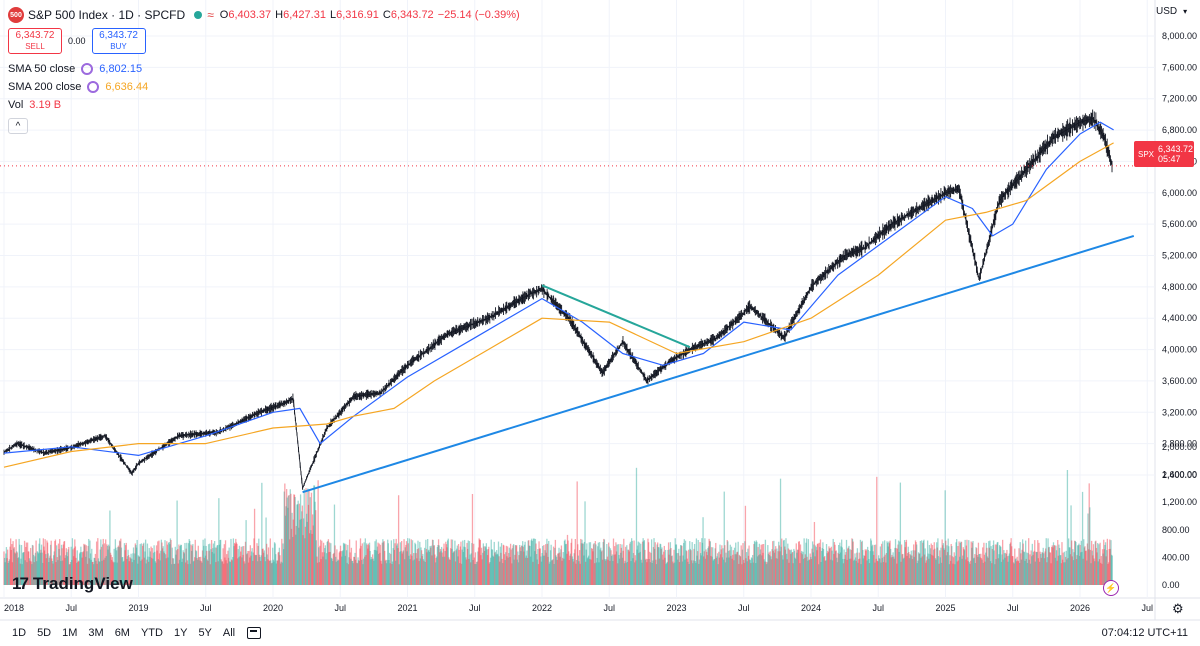 Image resolution: width=1200 pixels, height=646 pixels. I want to click on timeframe-5d: 5D, so click(44, 633).